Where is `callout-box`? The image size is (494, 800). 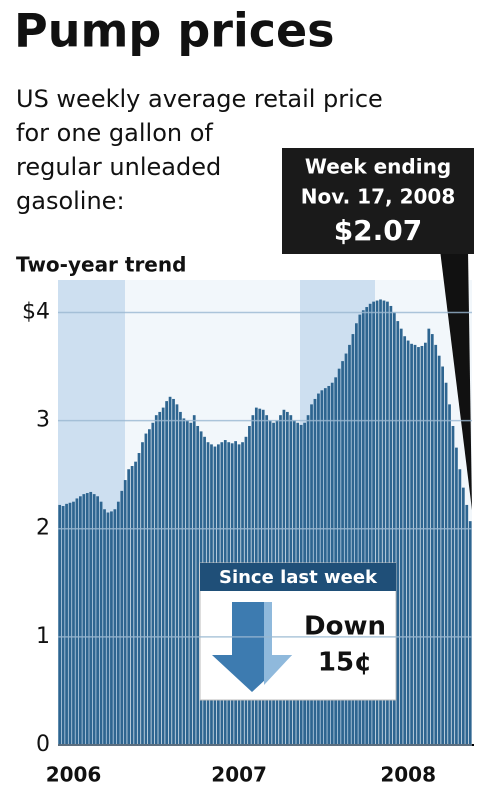
callout-box is located at coordinates (378, 201).